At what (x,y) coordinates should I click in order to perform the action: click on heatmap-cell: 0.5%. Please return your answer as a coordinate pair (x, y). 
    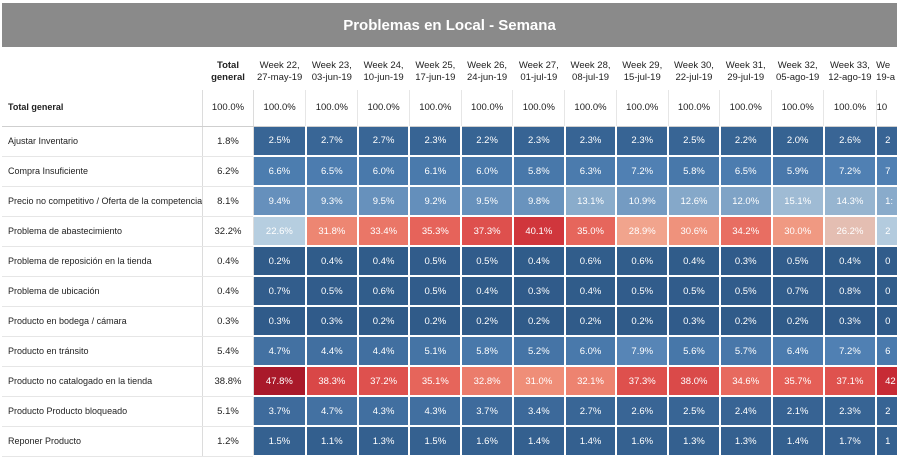
    Looking at the image, I should click on (436, 261).